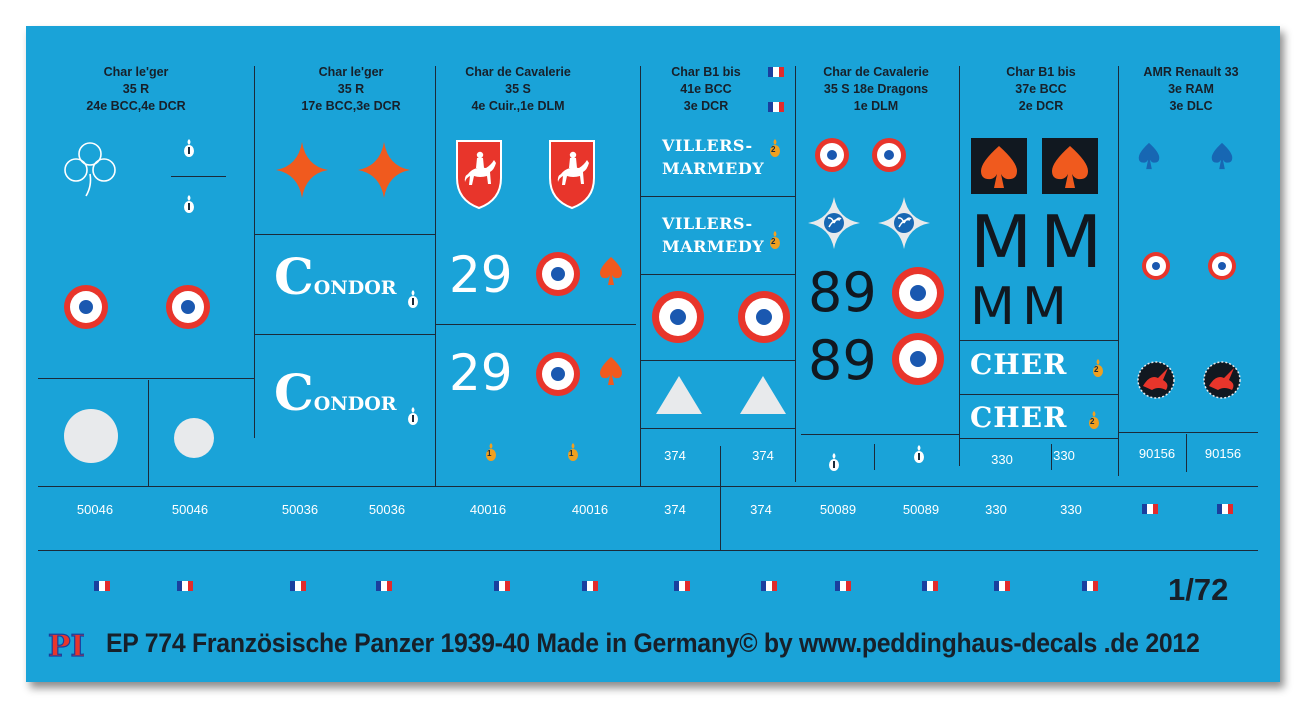 This screenshot has height=708, width=1307. I want to click on header-c7: AMR Renault 33 3e RAM 3e DLC, so click(1191, 89).